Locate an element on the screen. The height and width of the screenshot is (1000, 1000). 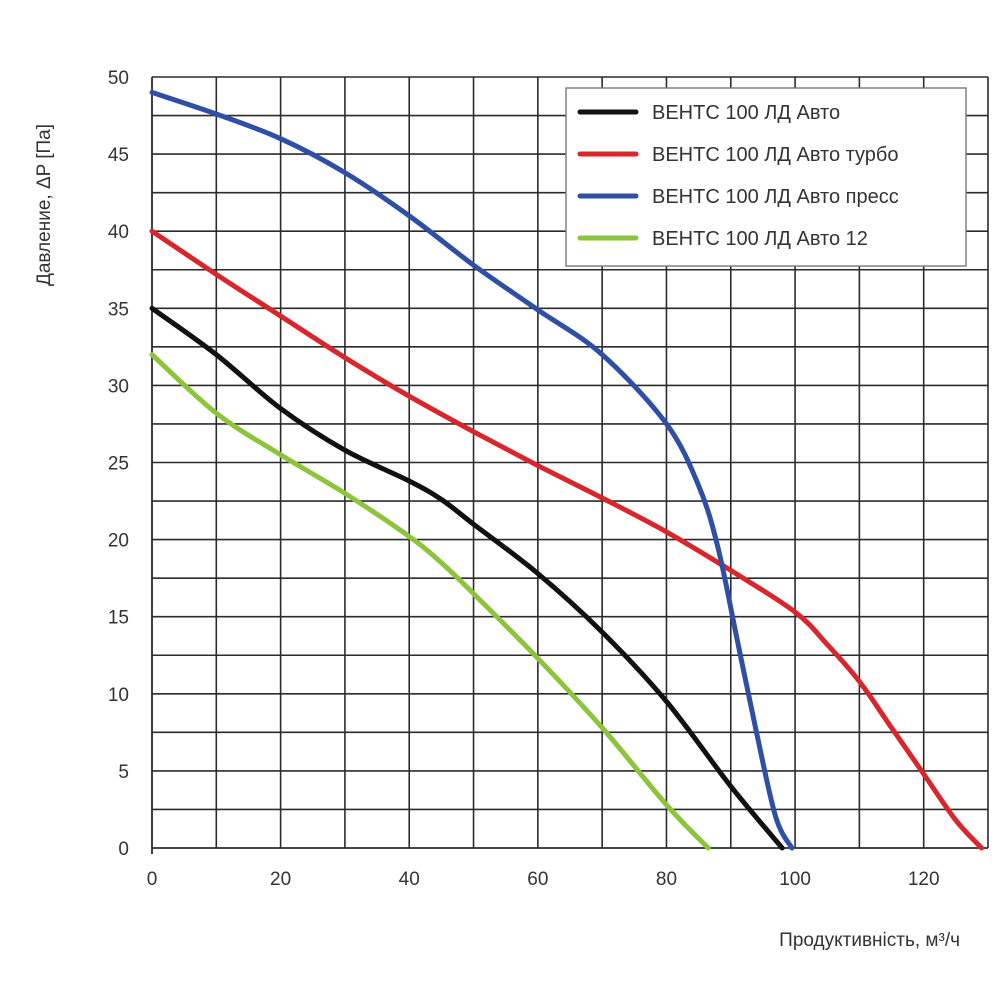
y-tick-label: 40 is located at coordinates (118, 232).